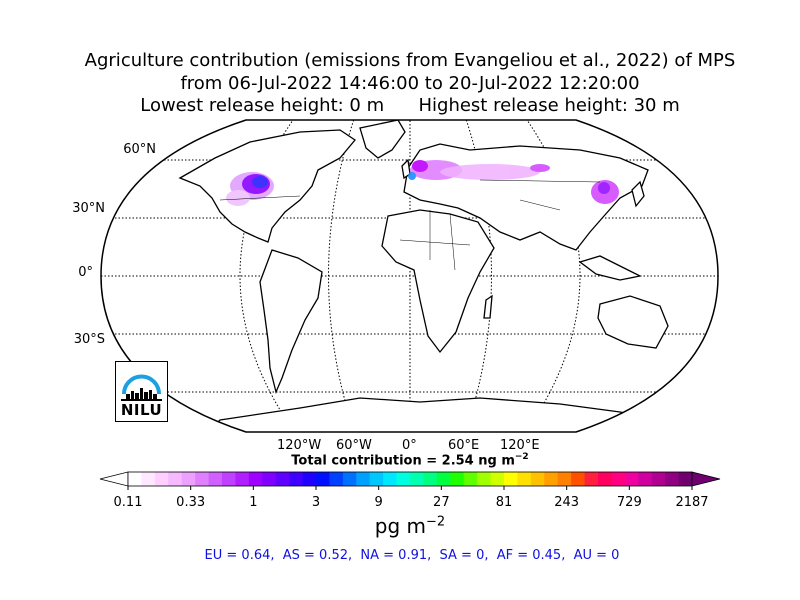  I want to click on colorbar-tick-label: 3, so click(316, 502).